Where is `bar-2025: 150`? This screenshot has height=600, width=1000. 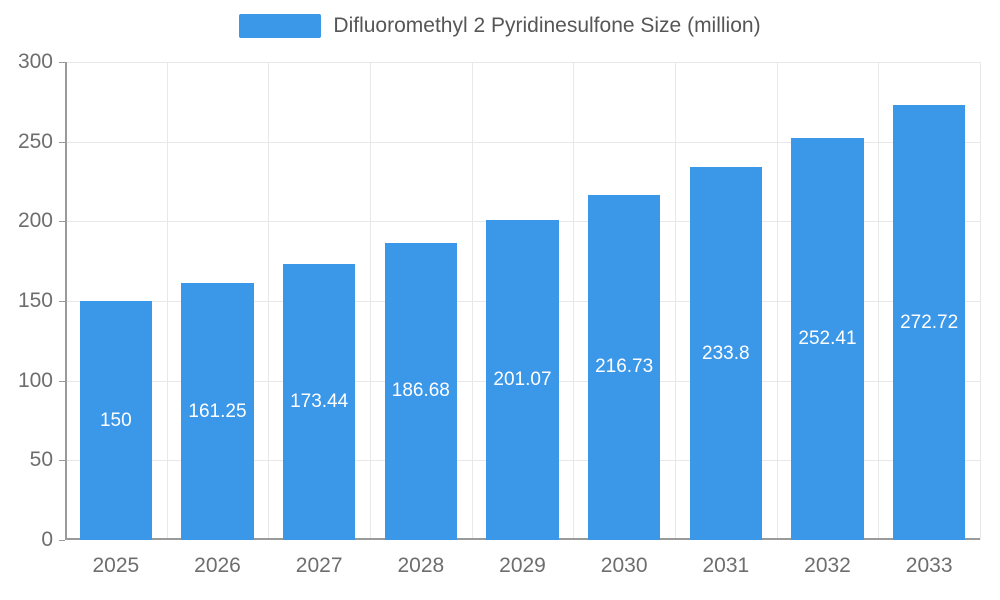 bar-2025: 150 is located at coordinates (115, 420).